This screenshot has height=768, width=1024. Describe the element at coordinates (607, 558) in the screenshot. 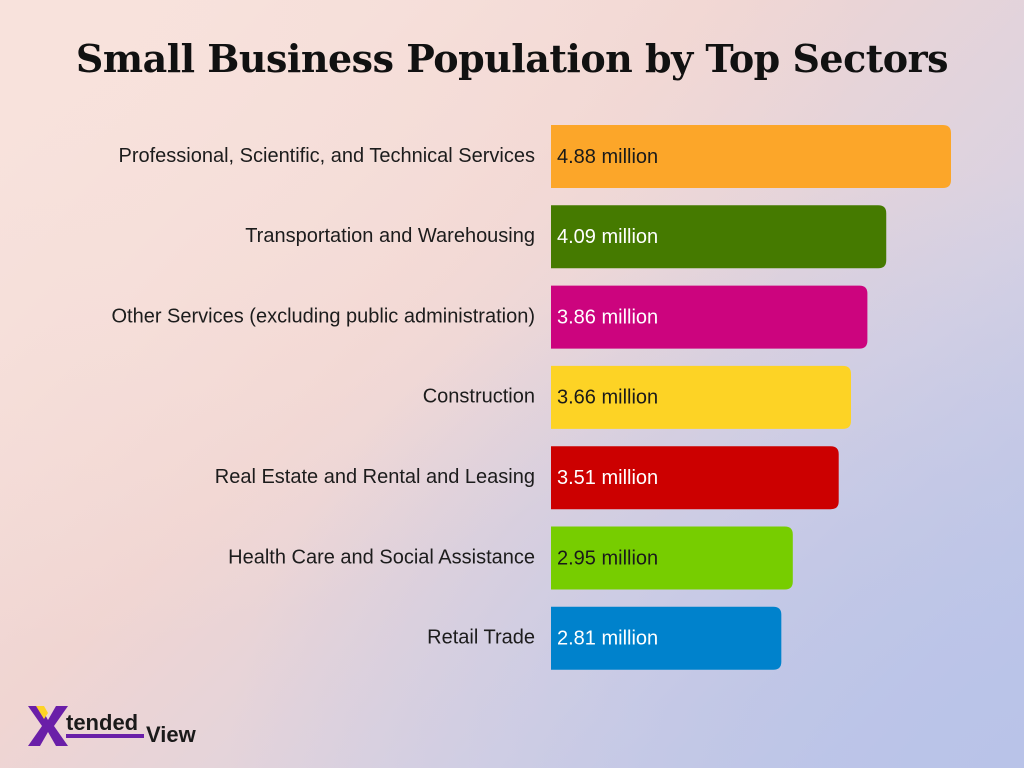

I see `data-label: 2.95 million` at that location.